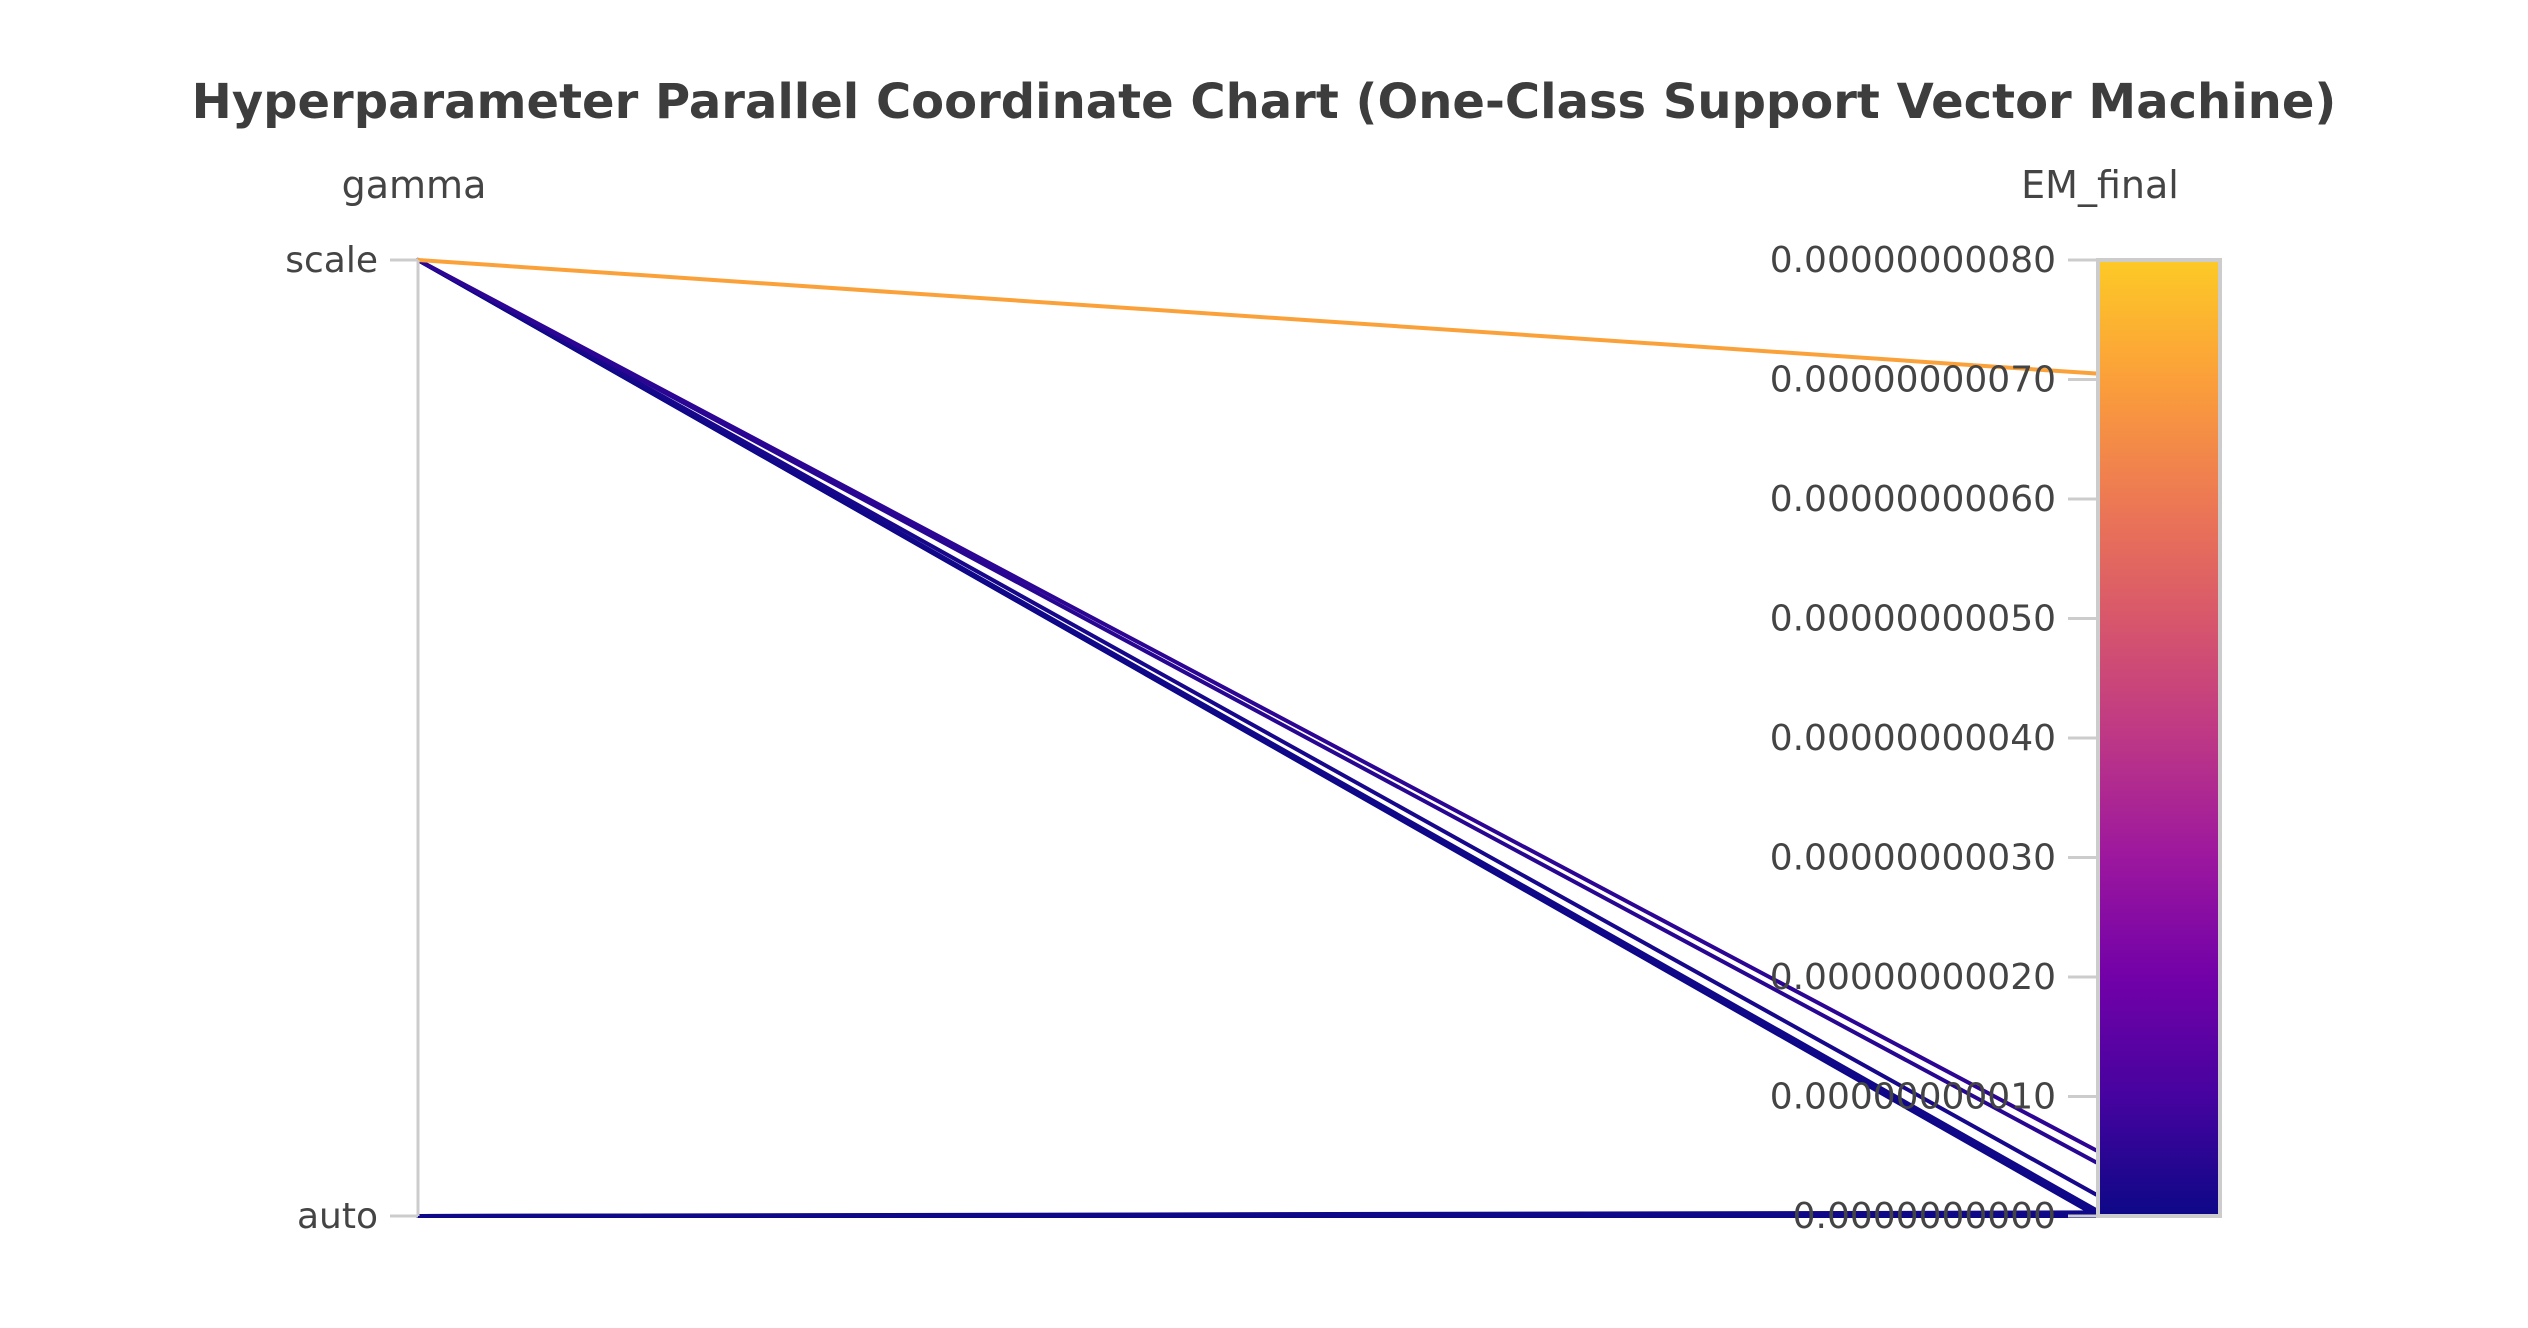 This screenshot has width=2528, height=1328. What do you see at coordinates (1913, 1097) in the screenshot?
I see `em-final-tick-label: 0.00000000010` at bounding box center [1913, 1097].